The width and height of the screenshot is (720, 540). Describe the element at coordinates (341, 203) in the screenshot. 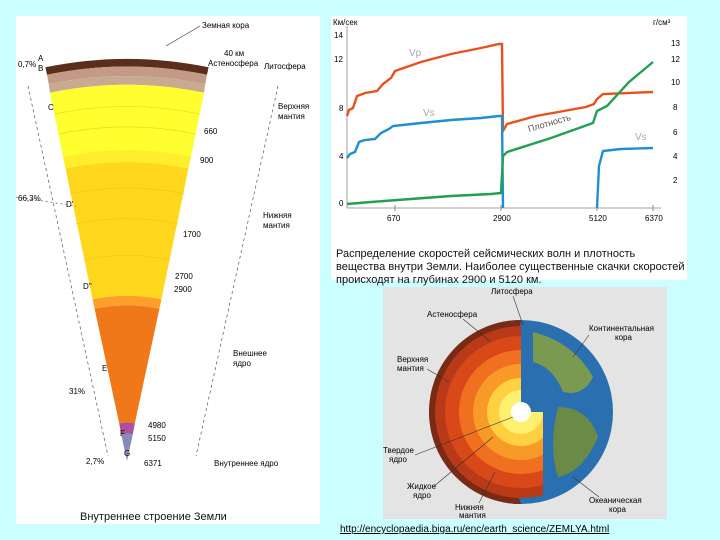

I see `left-tick: 0` at that location.